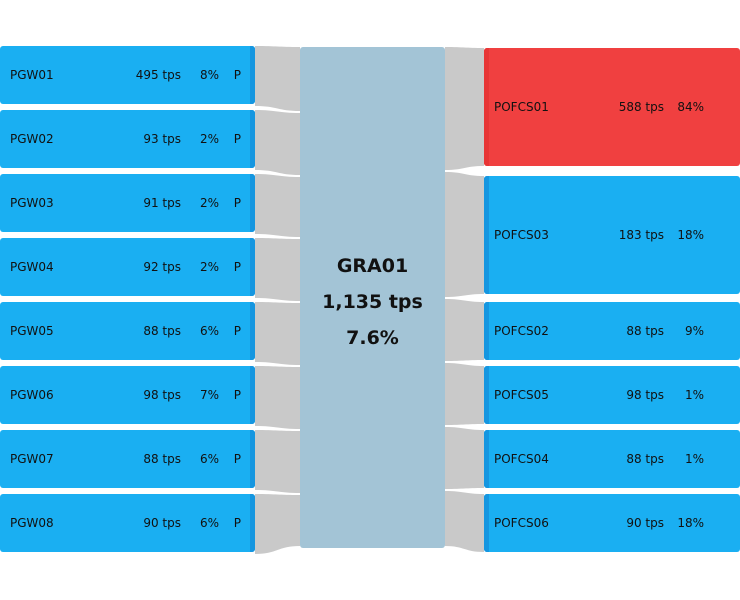 The height and width of the screenshot is (600, 740). Describe the element at coordinates (158, 75) in the screenshot. I see `node-tps: 495 tps` at that location.